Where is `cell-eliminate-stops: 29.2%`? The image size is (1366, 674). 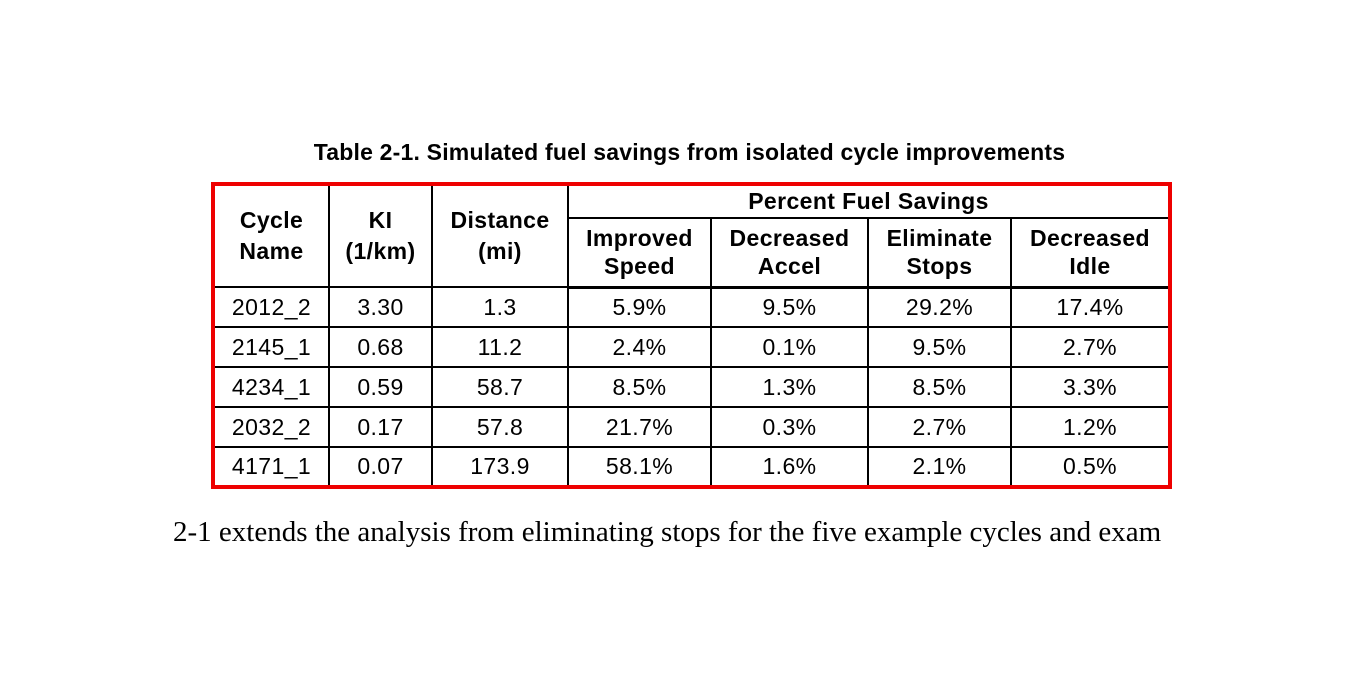 cell-eliminate-stops: 29.2% is located at coordinates (939, 307).